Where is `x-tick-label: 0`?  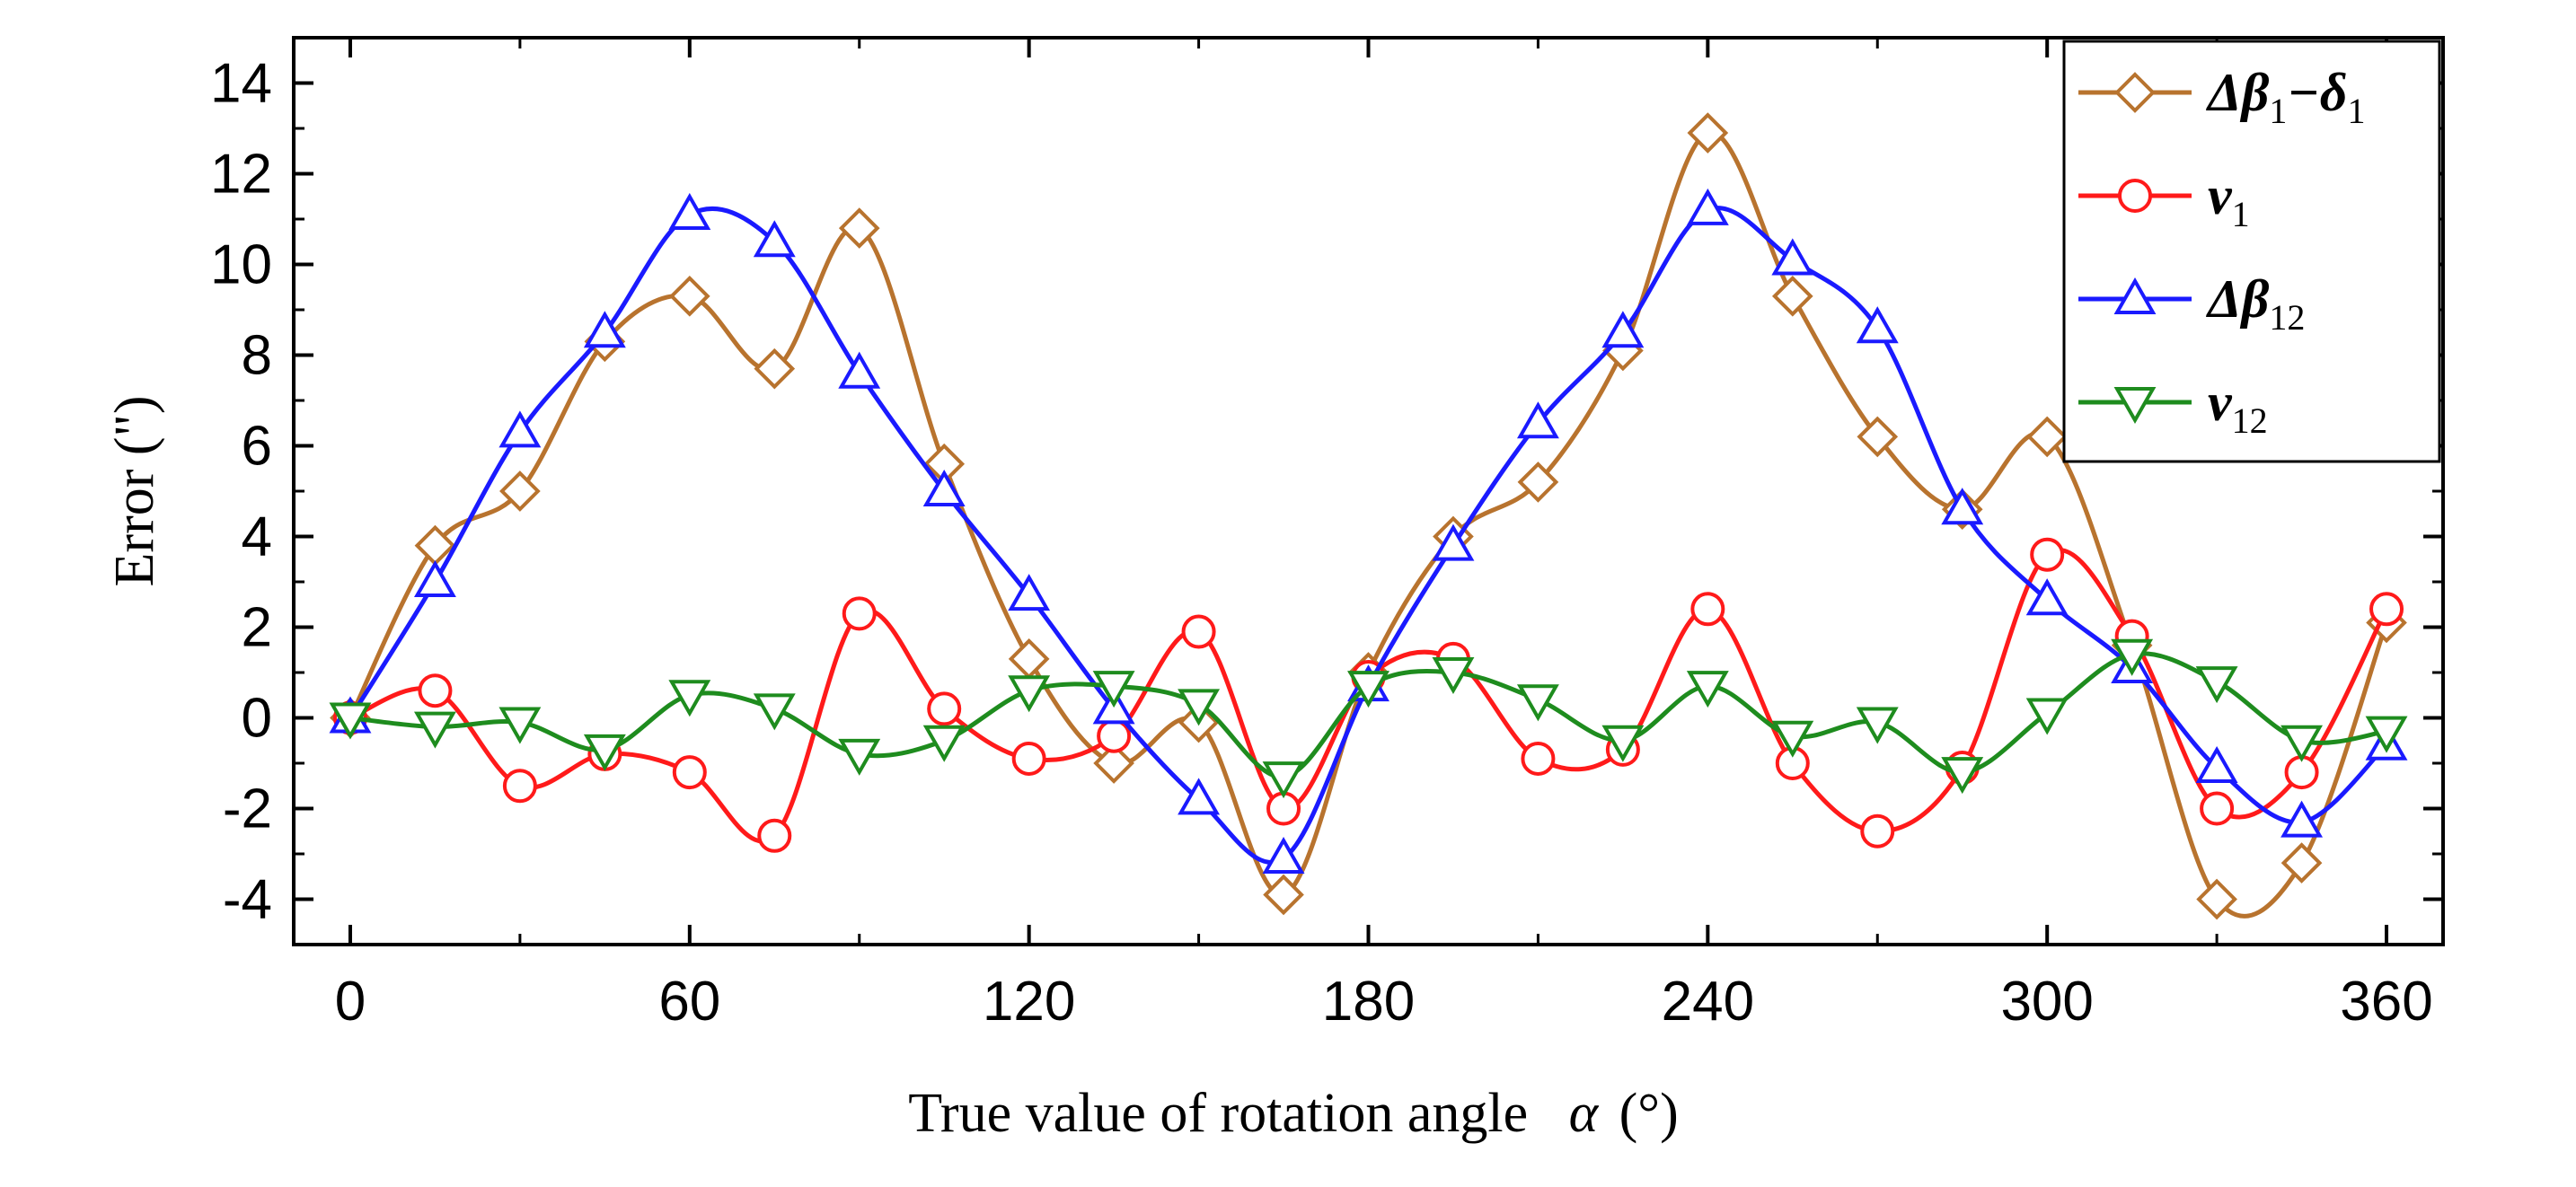
x-tick-label: 0 is located at coordinates (350, 1002).